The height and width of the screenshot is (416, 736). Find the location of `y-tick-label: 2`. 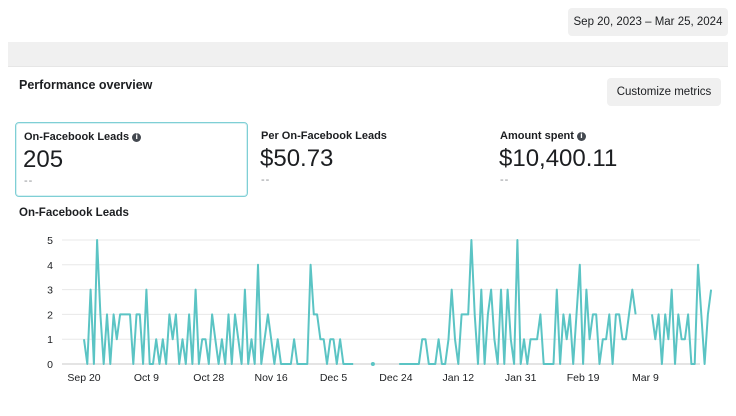

y-tick-label: 2 is located at coordinates (50, 315).